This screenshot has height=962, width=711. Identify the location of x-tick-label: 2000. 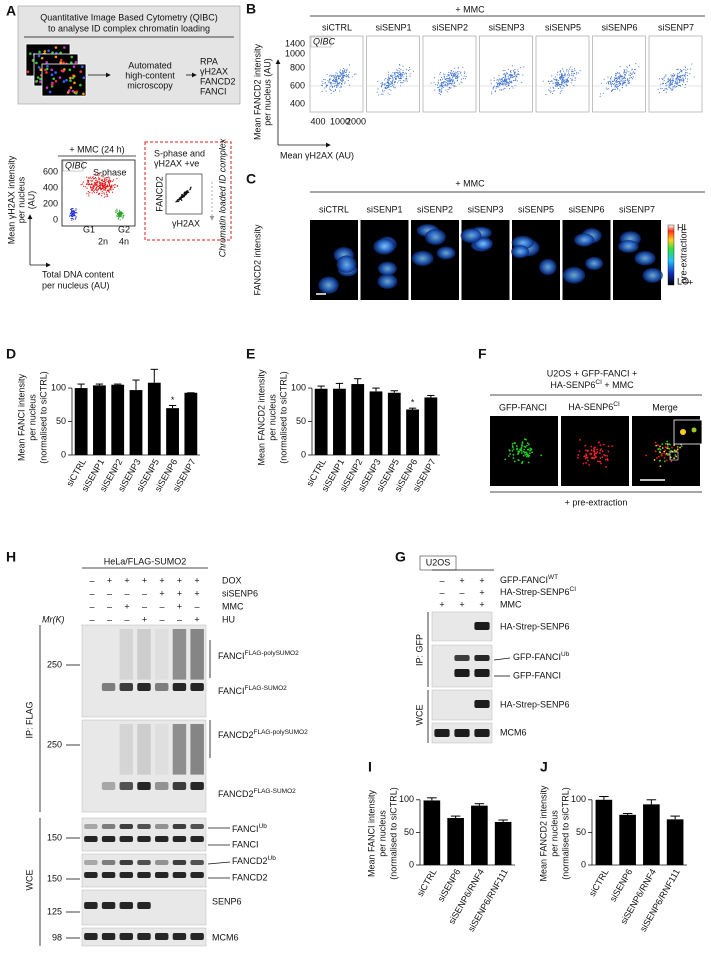
(356, 121).